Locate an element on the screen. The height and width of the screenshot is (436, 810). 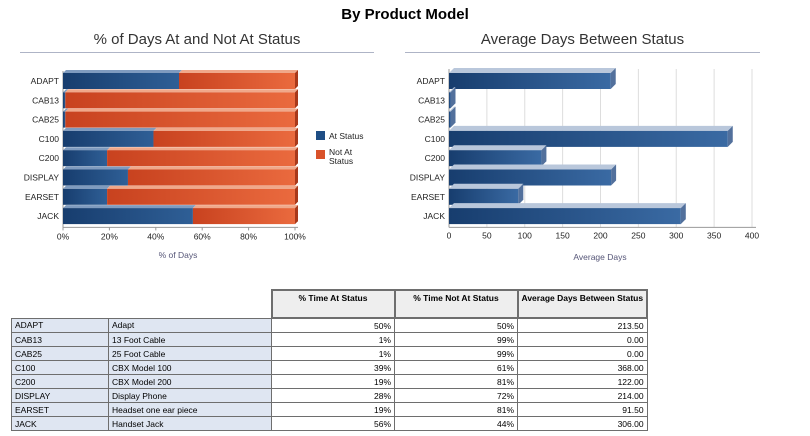
table-cell-at-status: 19% is located at coordinates (333, 381).